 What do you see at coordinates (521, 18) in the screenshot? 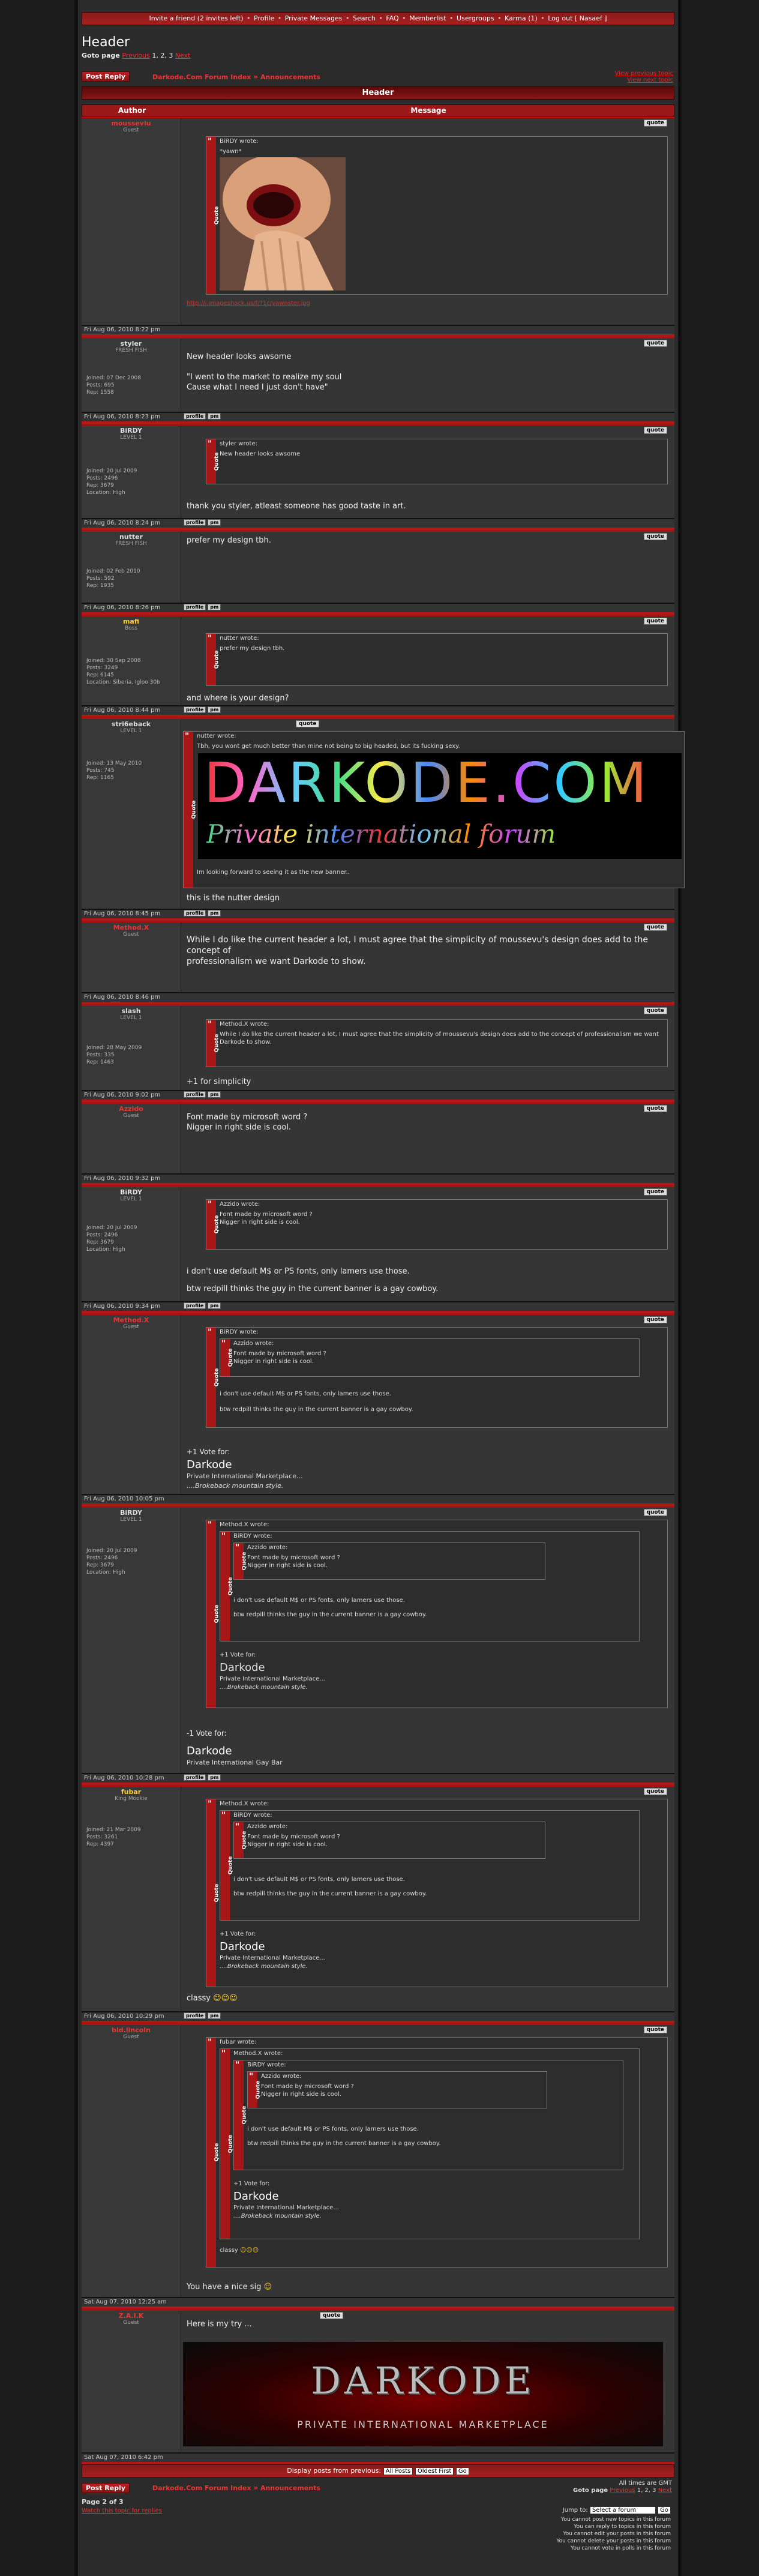
I see `nav-karma: Karma (1)` at bounding box center [521, 18].